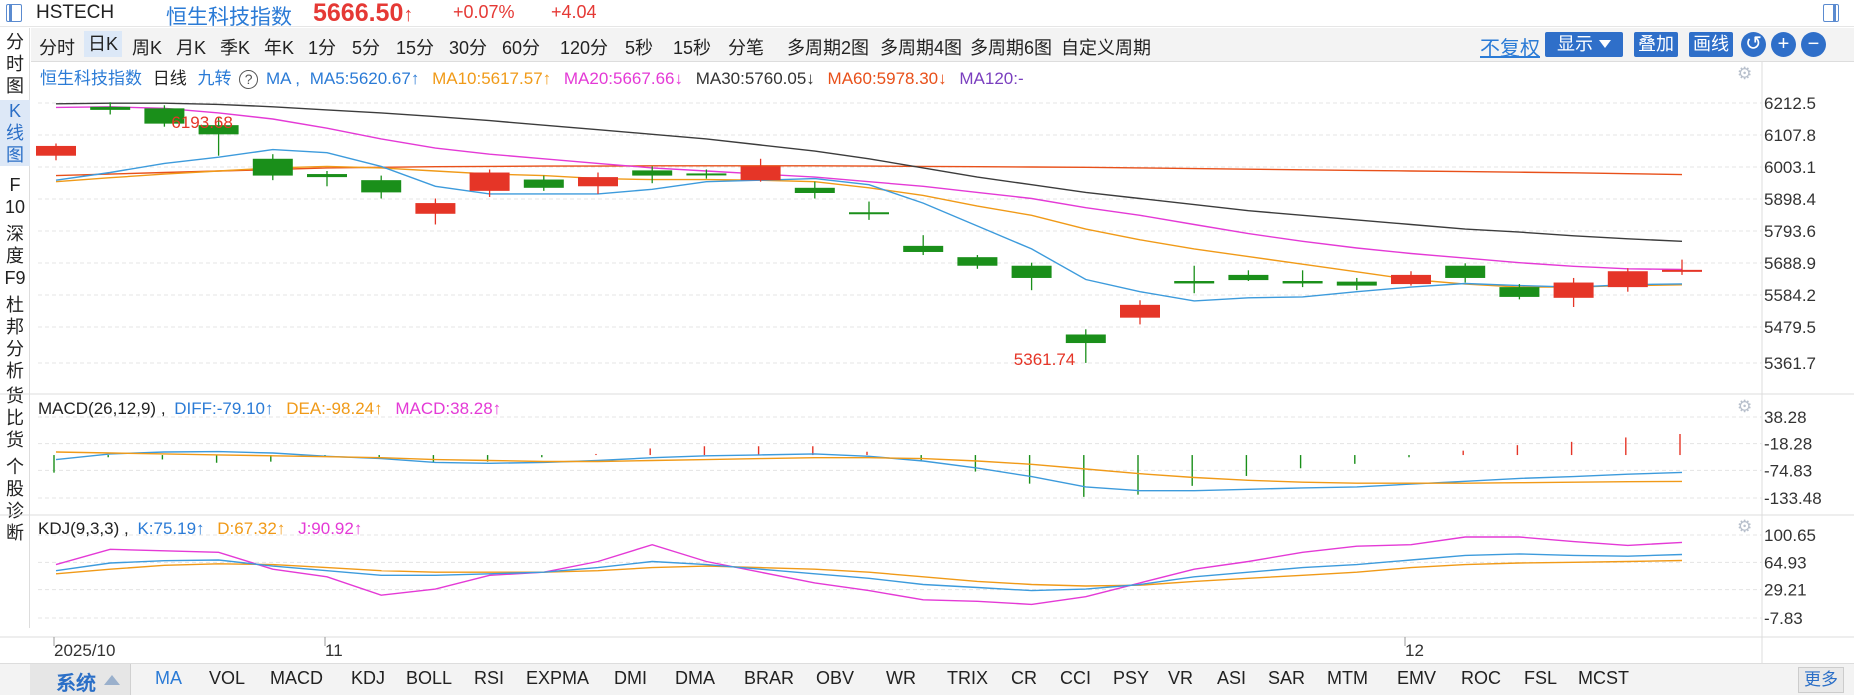  I want to click on indicator-dma: DMA, so click(695, 678).